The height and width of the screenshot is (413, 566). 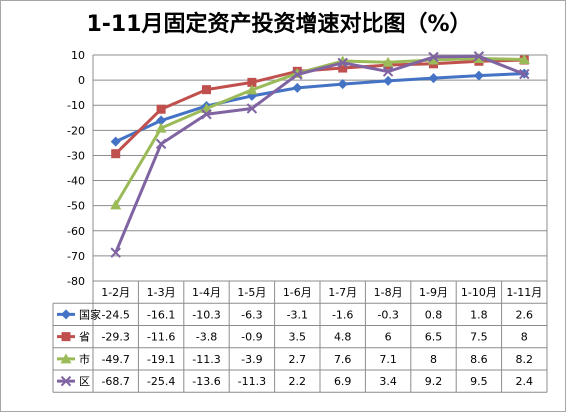 I want to click on data-label: -0.3, so click(x=387, y=314).